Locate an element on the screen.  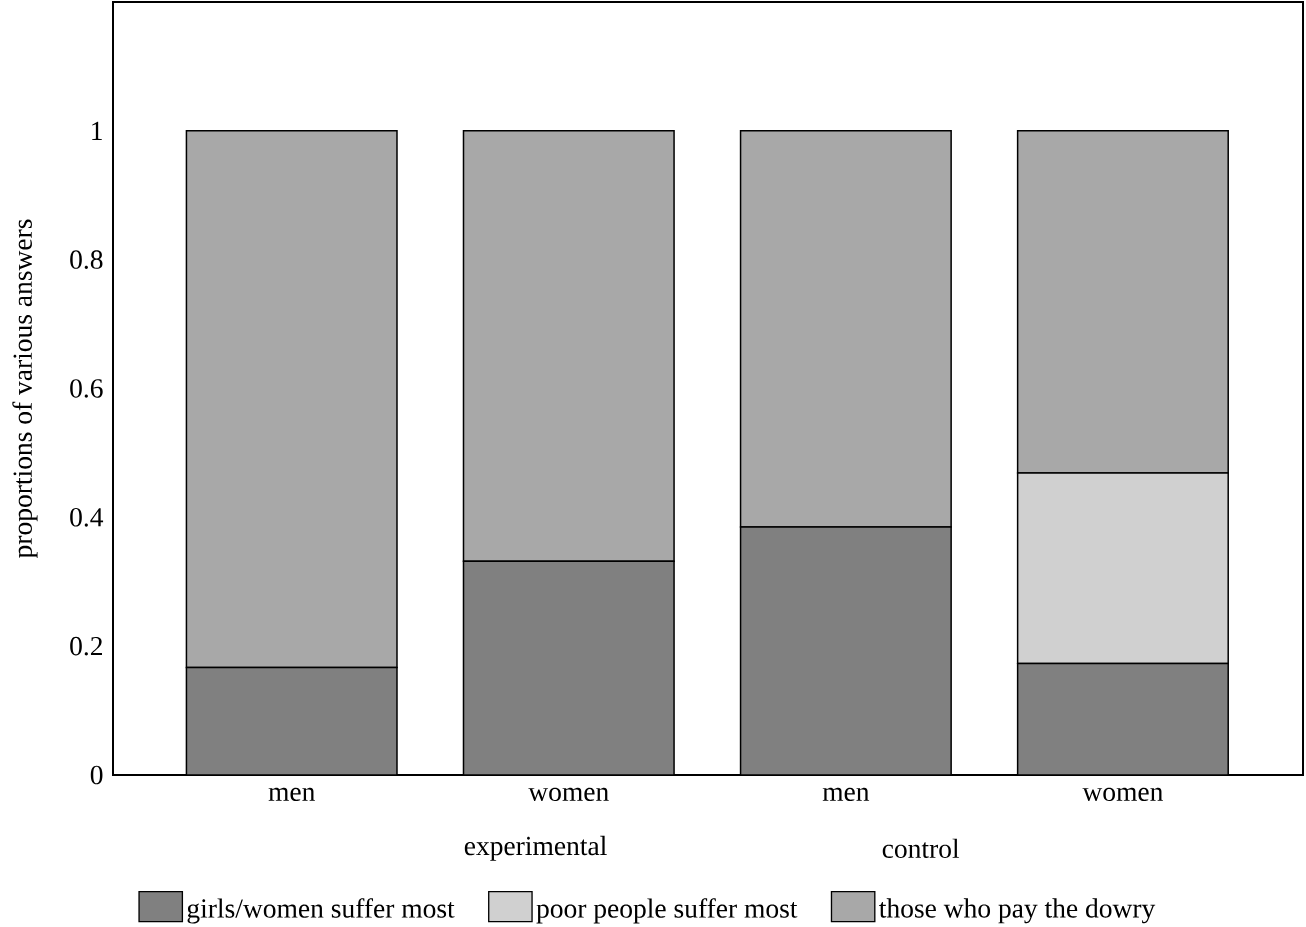
y-tick-label: 0.2 is located at coordinates (86, 646).